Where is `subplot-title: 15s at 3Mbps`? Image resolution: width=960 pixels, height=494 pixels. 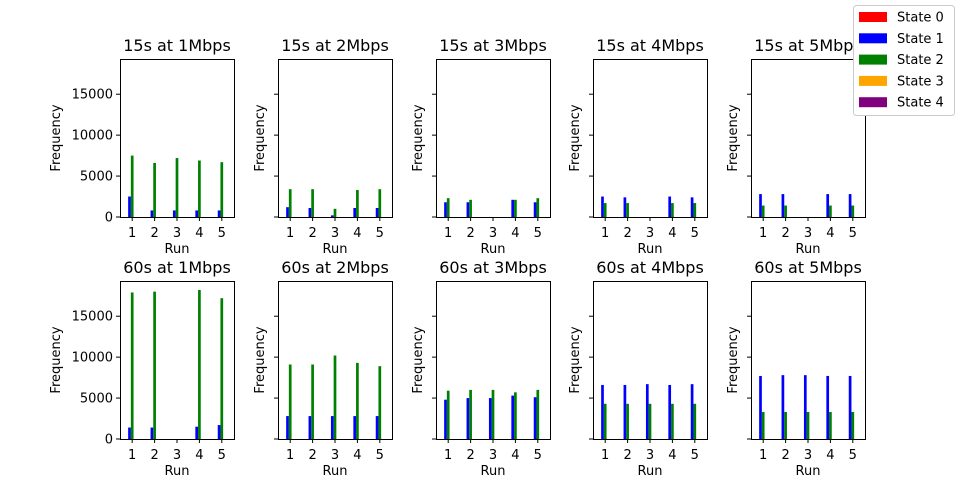 subplot-title: 15s at 3Mbps is located at coordinates (493, 45).